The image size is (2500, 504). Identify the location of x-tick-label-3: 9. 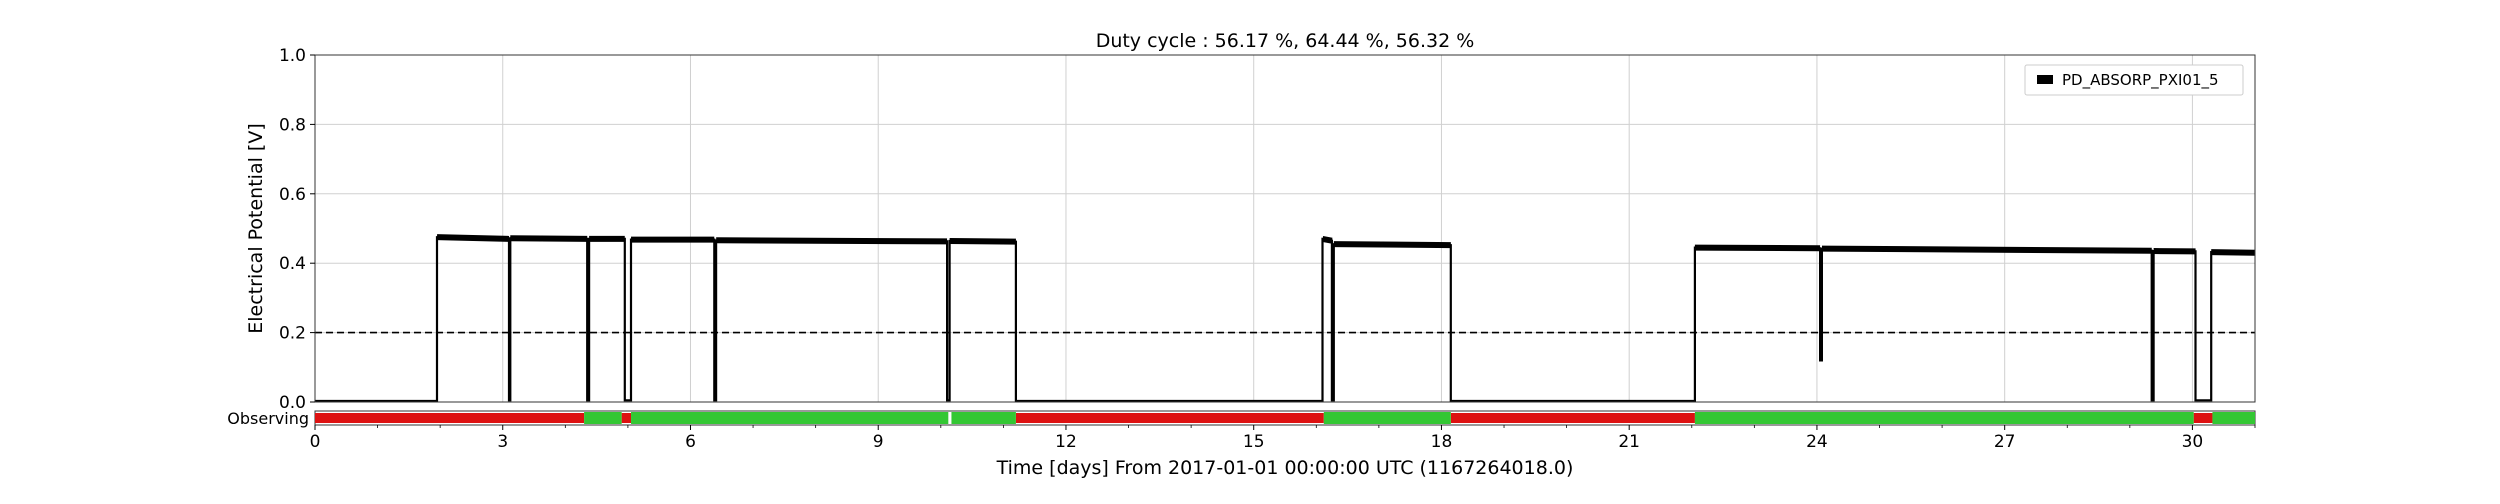
(878, 442).